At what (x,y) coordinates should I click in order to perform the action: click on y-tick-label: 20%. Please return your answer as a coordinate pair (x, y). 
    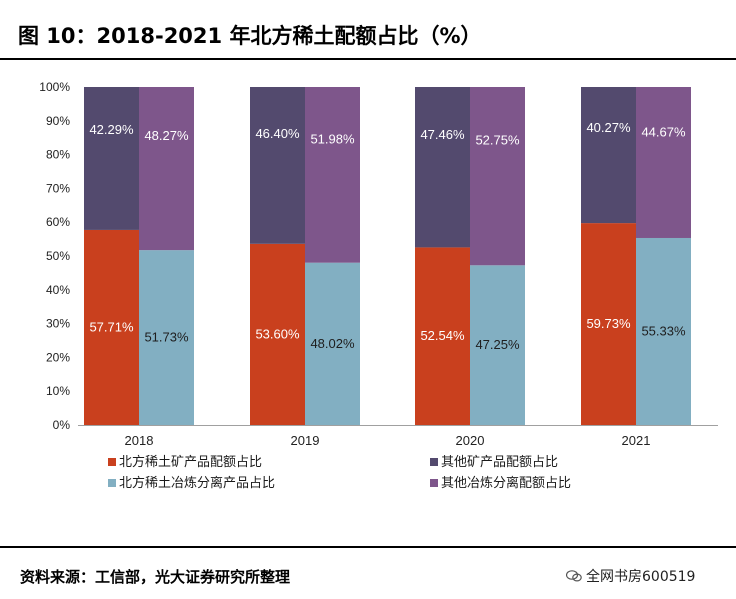
    Looking at the image, I should click on (58, 357).